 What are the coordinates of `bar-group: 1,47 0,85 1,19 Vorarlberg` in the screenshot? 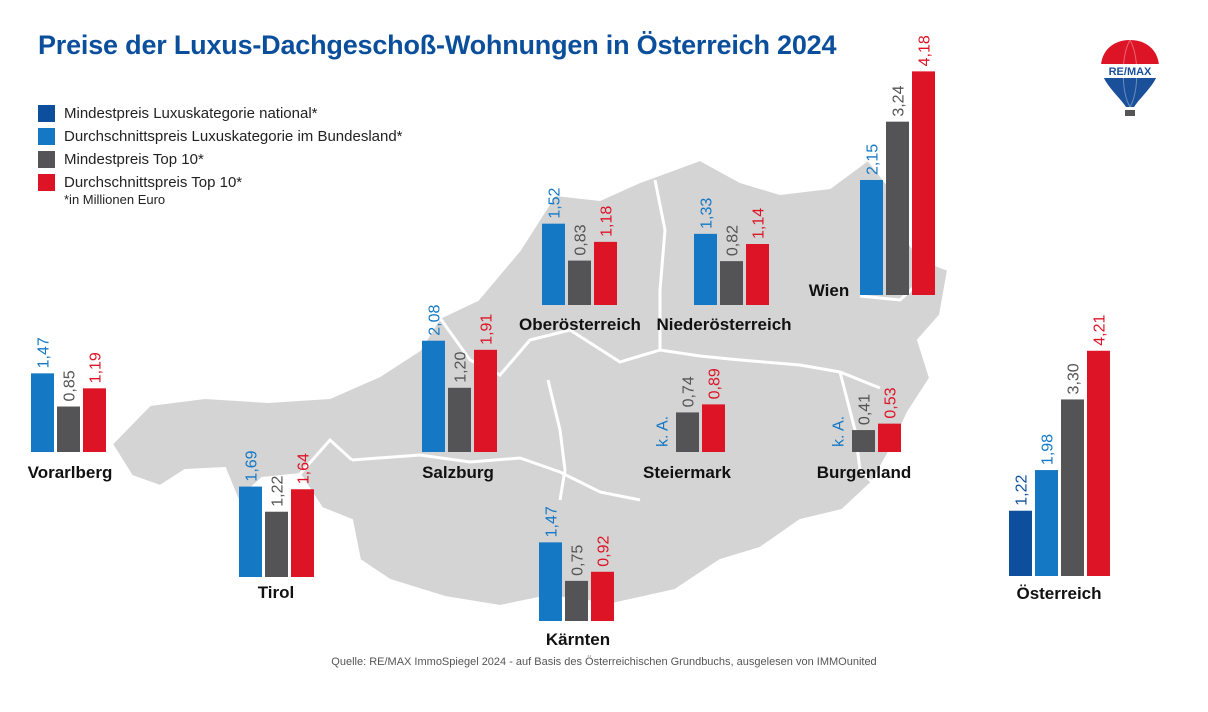 It's located at (70, 409).